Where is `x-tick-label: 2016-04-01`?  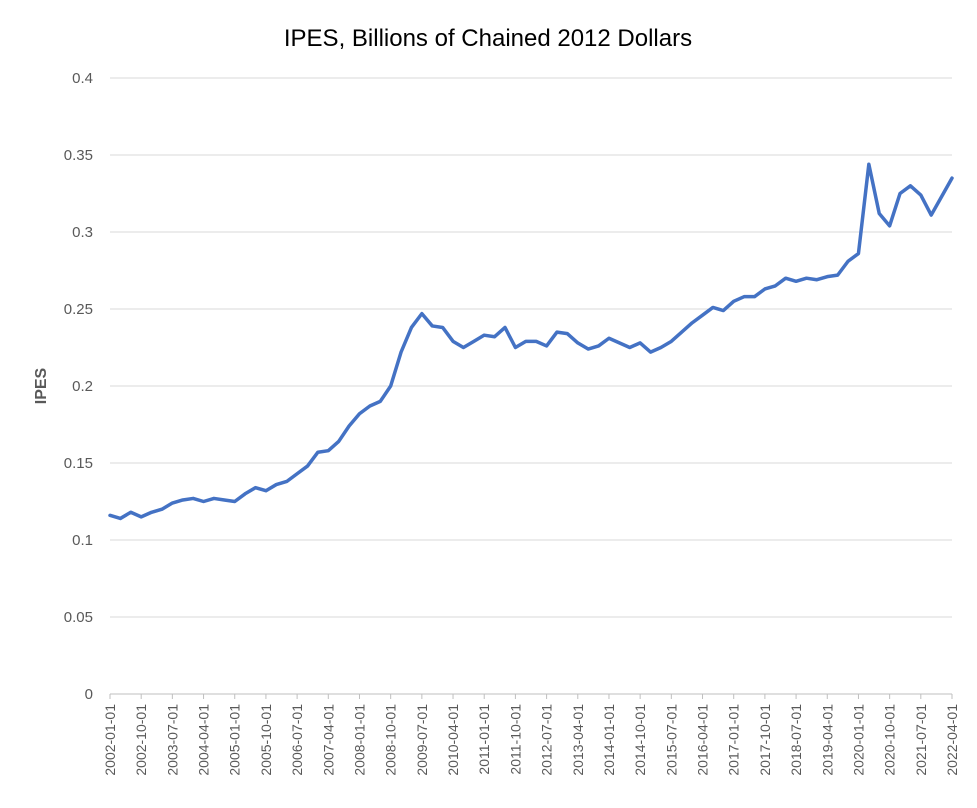 x-tick-label: 2016-04-01 is located at coordinates (703, 740).